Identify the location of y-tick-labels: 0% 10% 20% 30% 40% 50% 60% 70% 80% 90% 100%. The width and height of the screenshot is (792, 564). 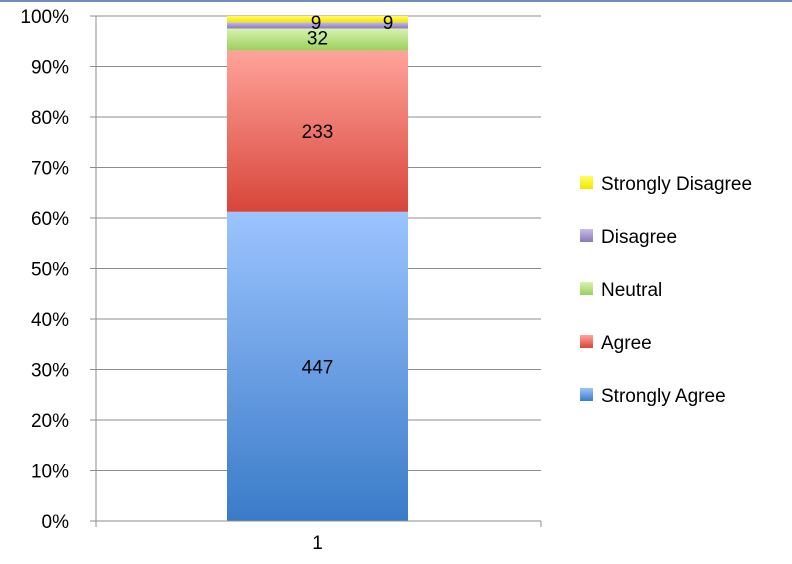
(44, 270).